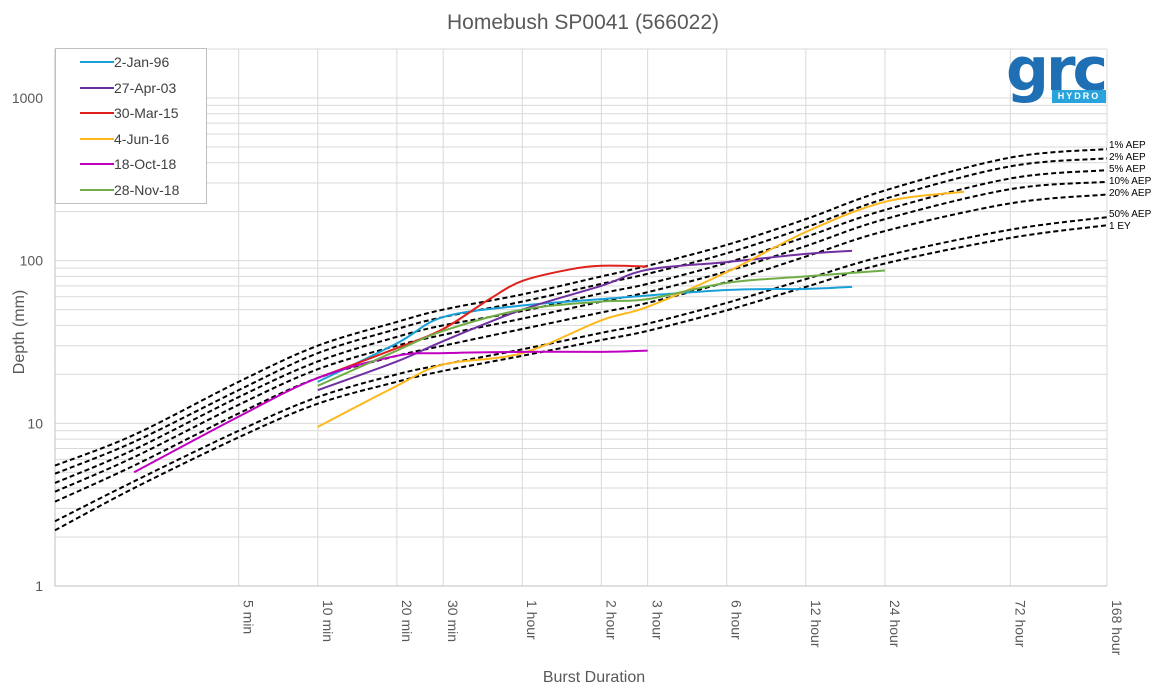 The width and height of the screenshot is (1161, 692). I want to click on x-tick-label: 2 hour, so click(611, 620).